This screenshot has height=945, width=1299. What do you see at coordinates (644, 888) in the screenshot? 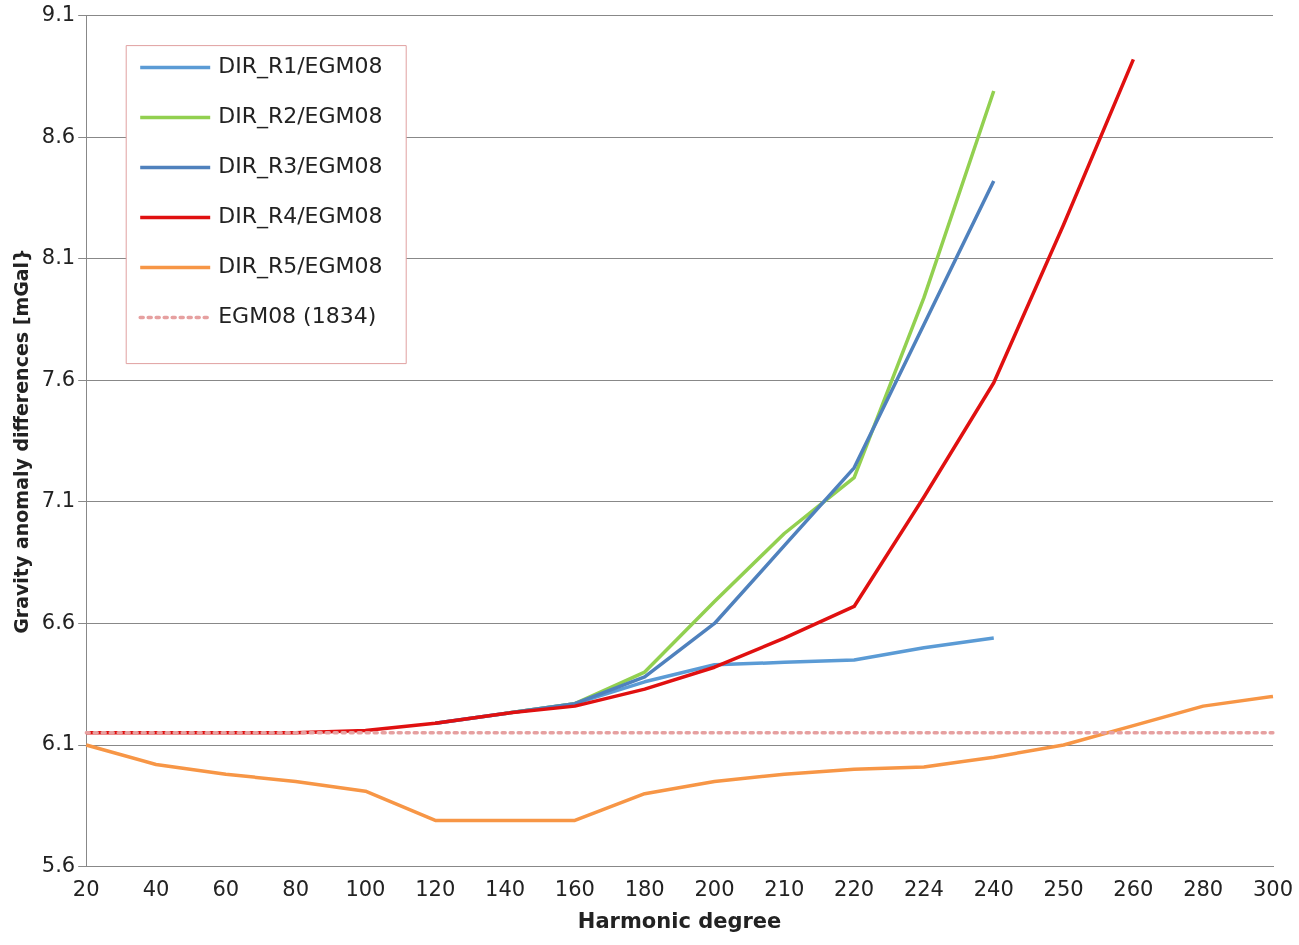
I see `x-tick-label: 180` at bounding box center [644, 888].